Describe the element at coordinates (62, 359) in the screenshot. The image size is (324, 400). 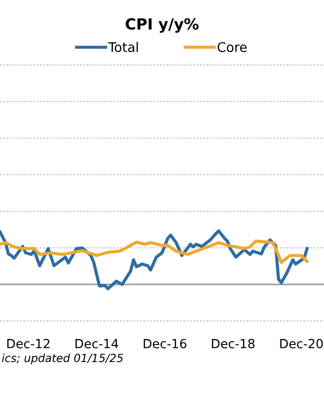
I see `text: ics; updated 01/15/25` at that location.